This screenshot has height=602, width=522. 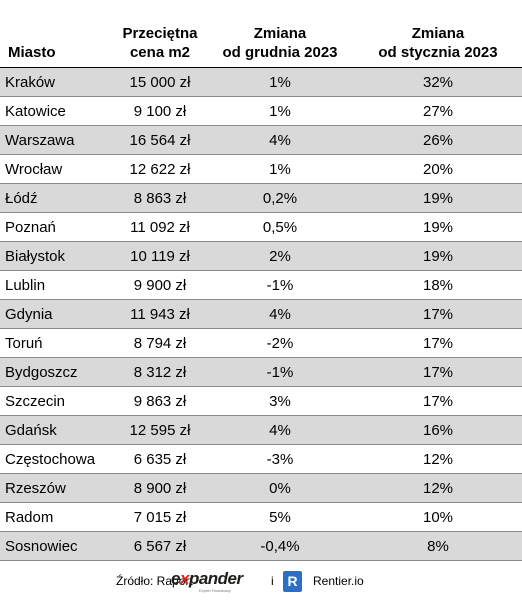 I want to click on header-dec-line2: od grudnia 2023, so click(x=280, y=52).